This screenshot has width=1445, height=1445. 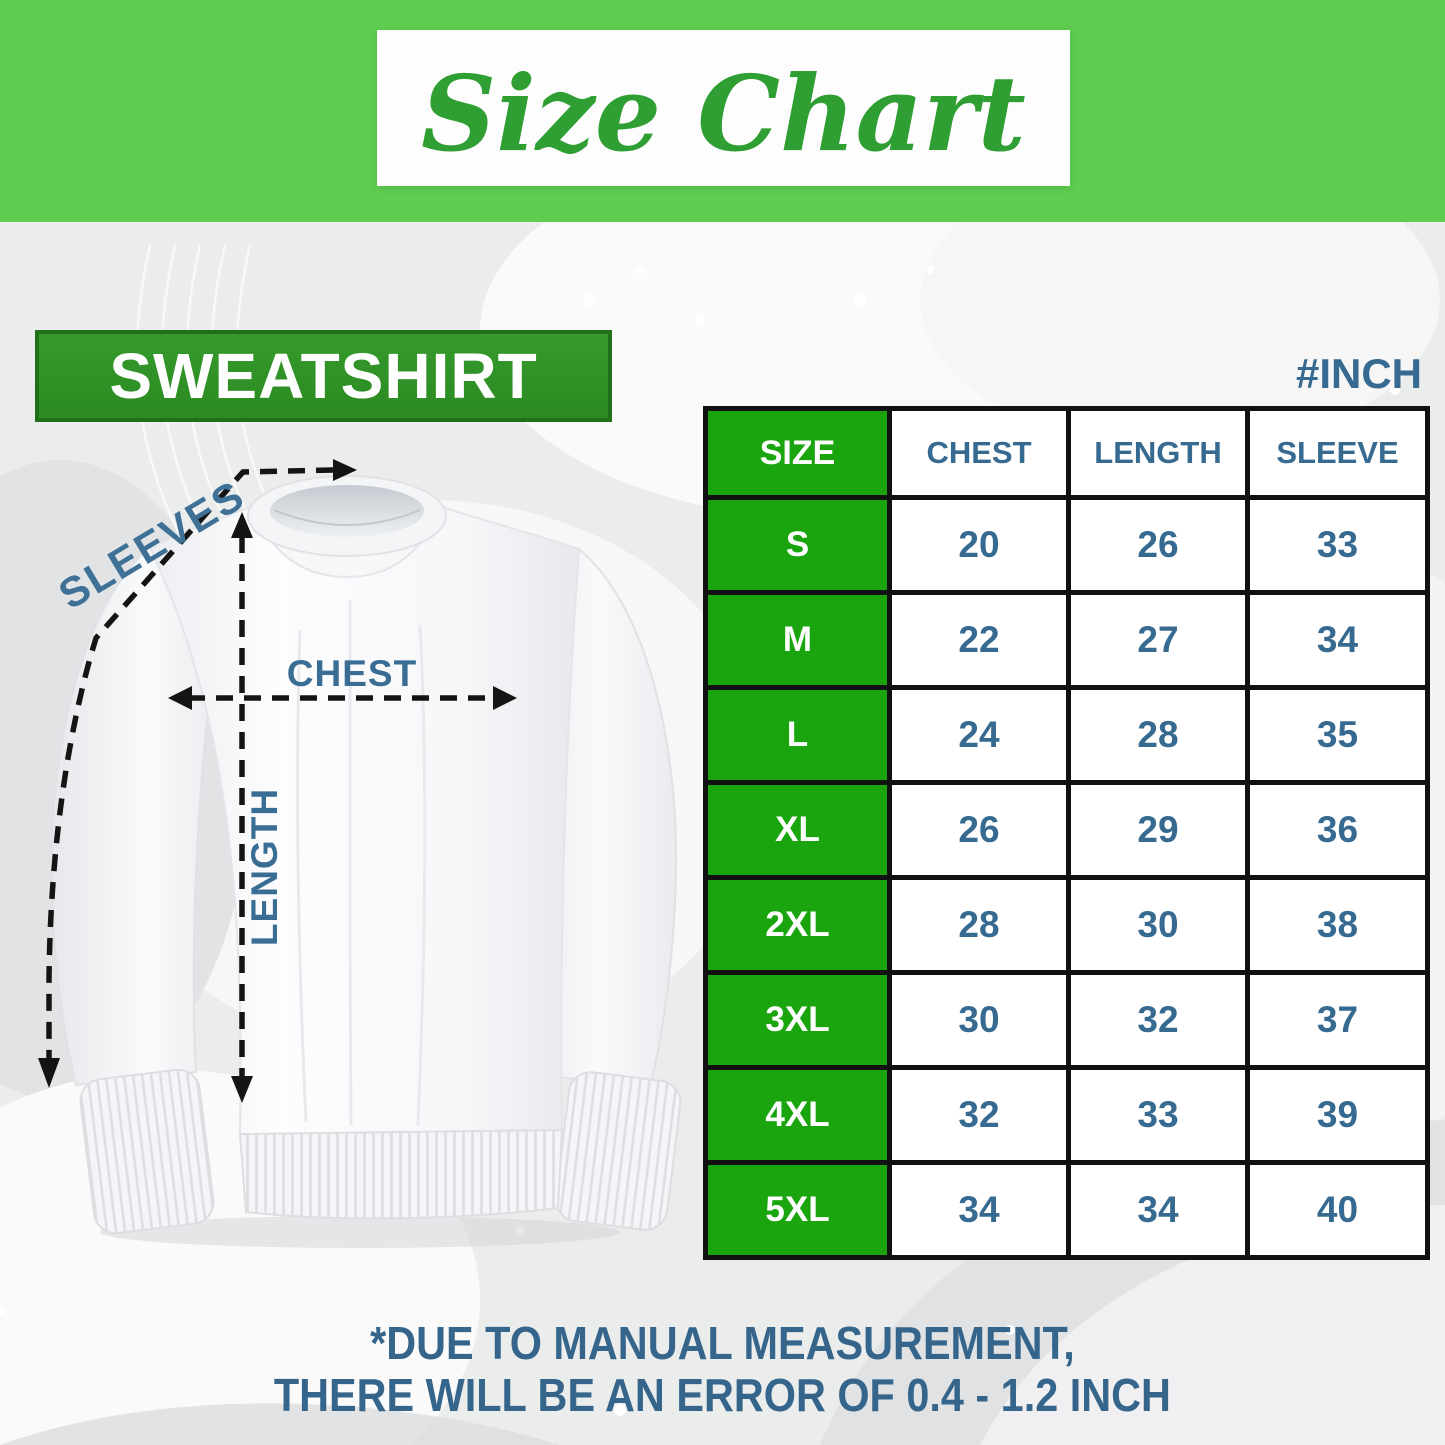 I want to click on value-cell: 38, so click(x=1337, y=925).